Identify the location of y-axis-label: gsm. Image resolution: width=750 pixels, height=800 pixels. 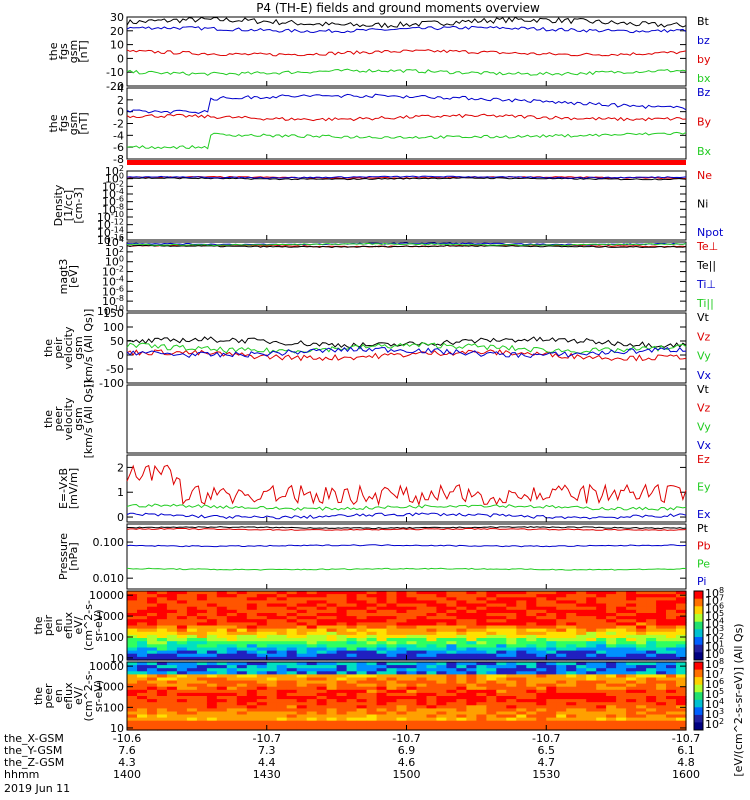
(78, 418).